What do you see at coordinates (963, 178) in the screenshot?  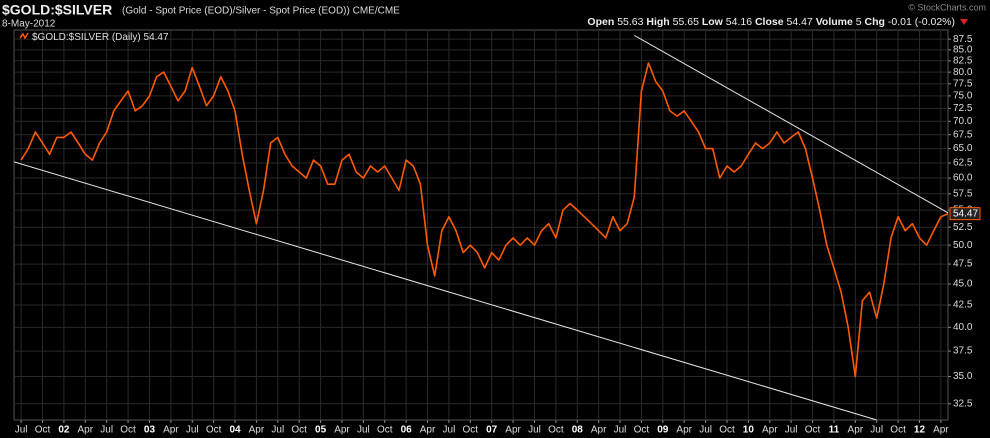 I see `y-tick-label: 60.0` at bounding box center [963, 178].